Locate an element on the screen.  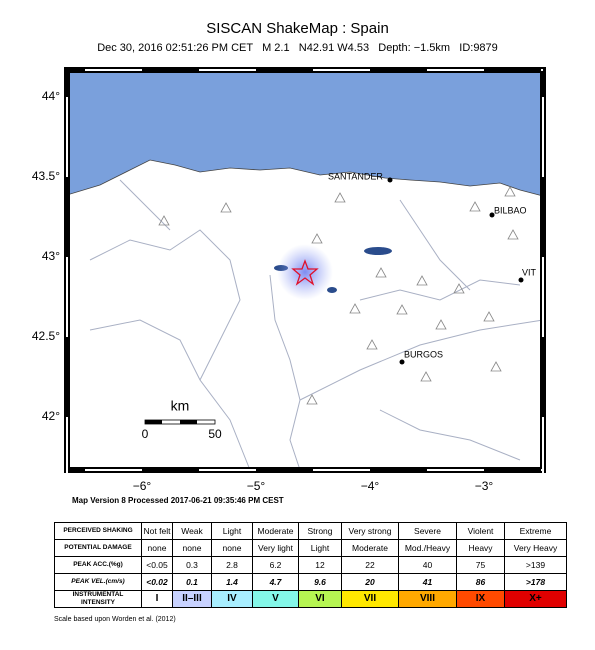
legend-cell: <0.05 is located at coordinates (157, 565).